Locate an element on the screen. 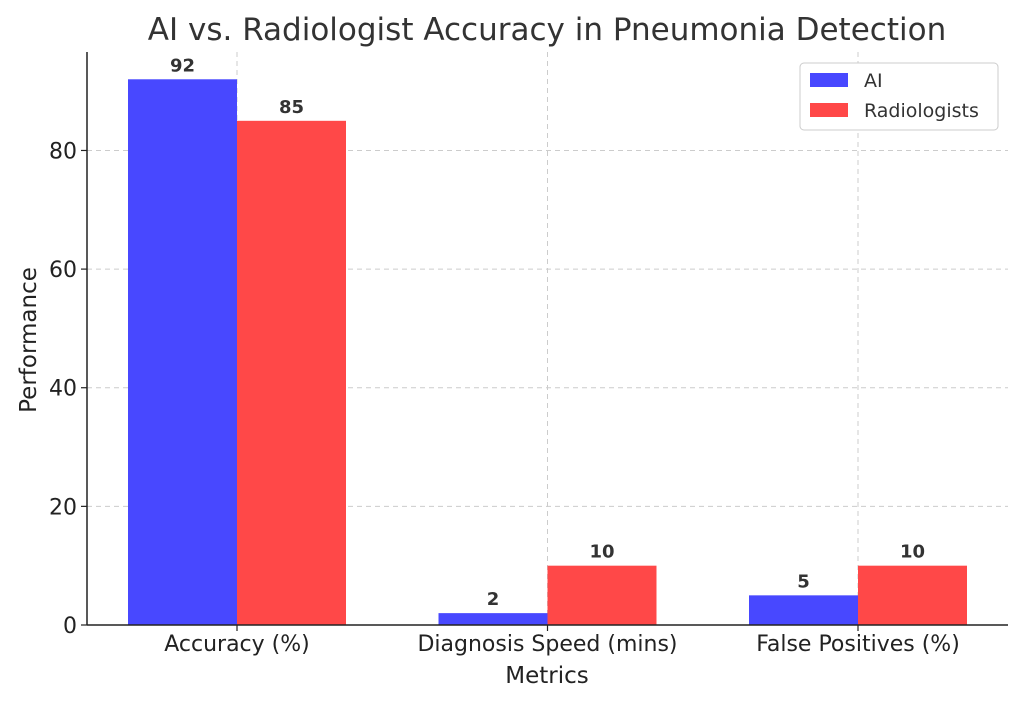 The image size is (1023, 704). legend-label: Radiologists is located at coordinates (921, 111).